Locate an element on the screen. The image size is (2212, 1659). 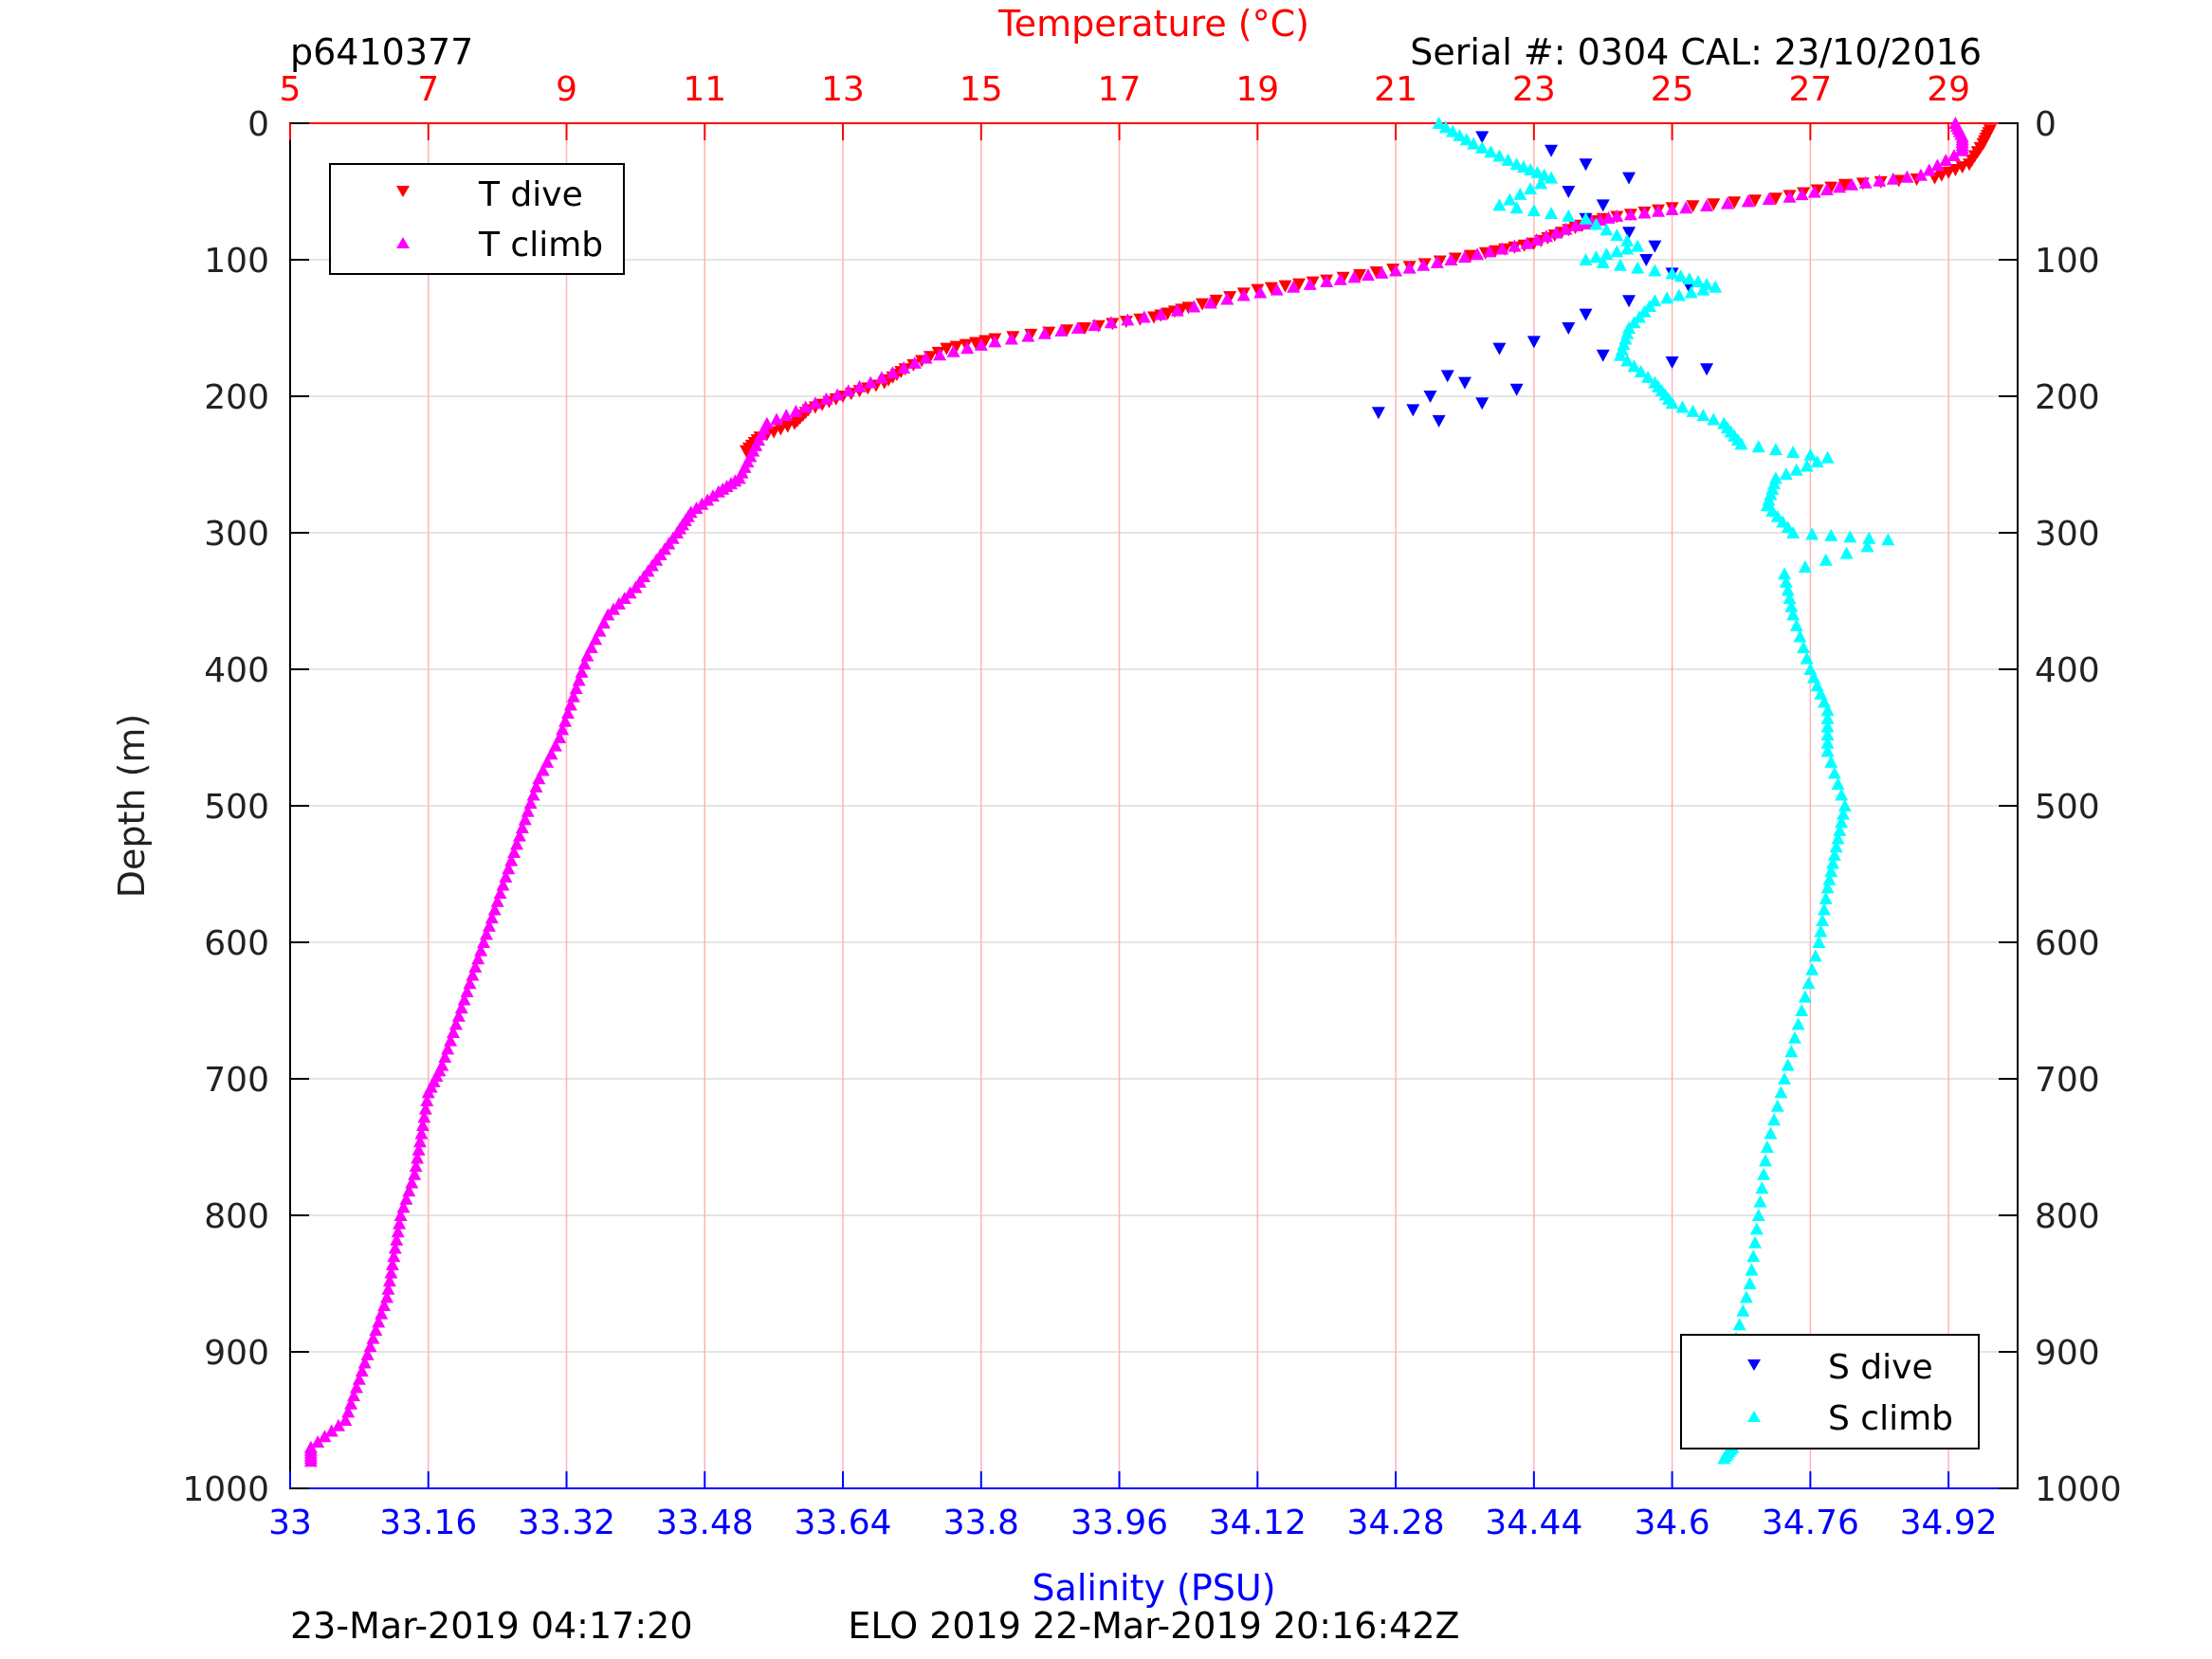
salinity-tick-label: 34.28 is located at coordinates (1396, 1523).